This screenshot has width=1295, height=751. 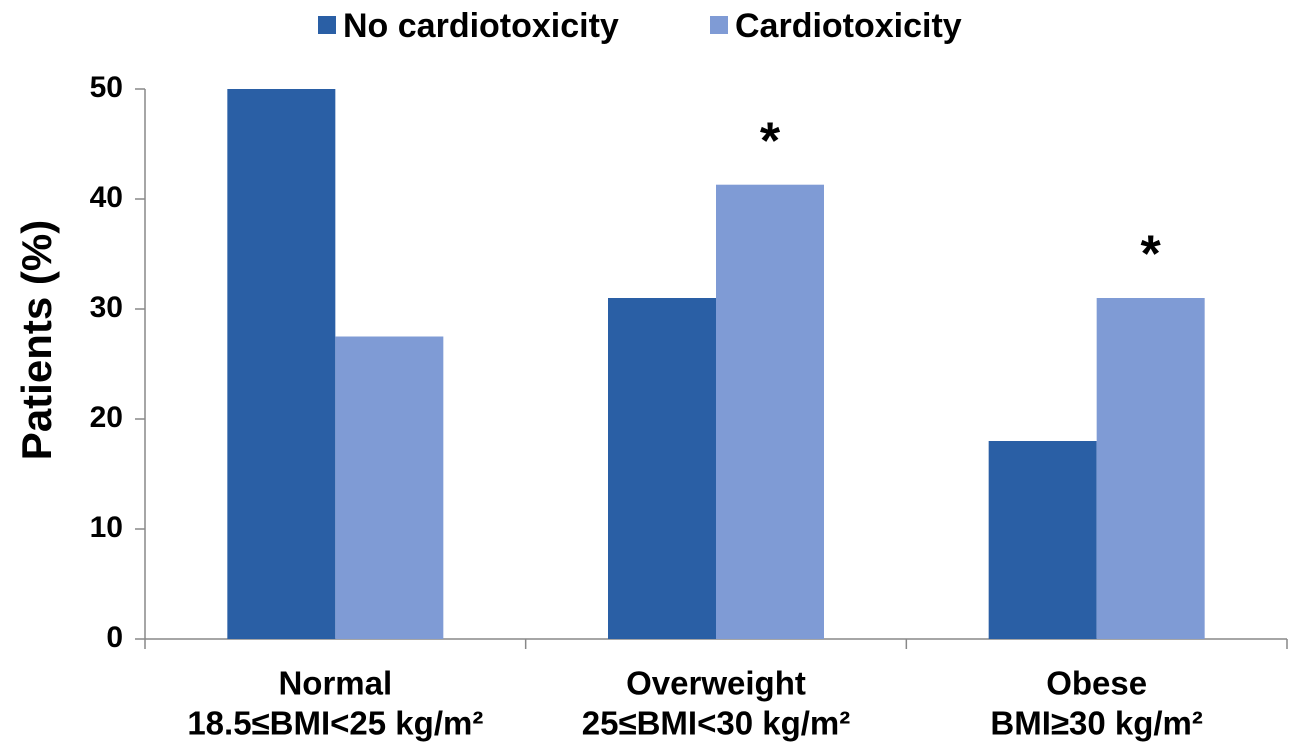 I want to click on x-tick-label: 25≤BMI<30 kg/m², so click(x=716, y=723).